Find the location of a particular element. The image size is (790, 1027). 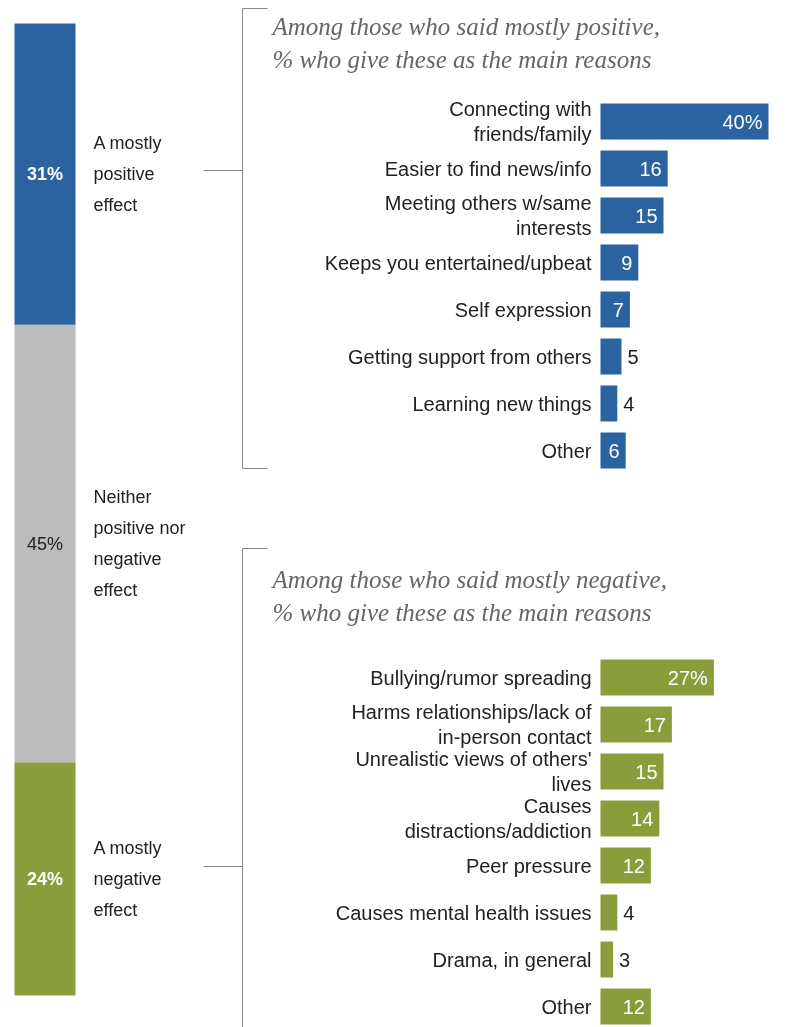

data-label: 6 is located at coordinates (614, 450).